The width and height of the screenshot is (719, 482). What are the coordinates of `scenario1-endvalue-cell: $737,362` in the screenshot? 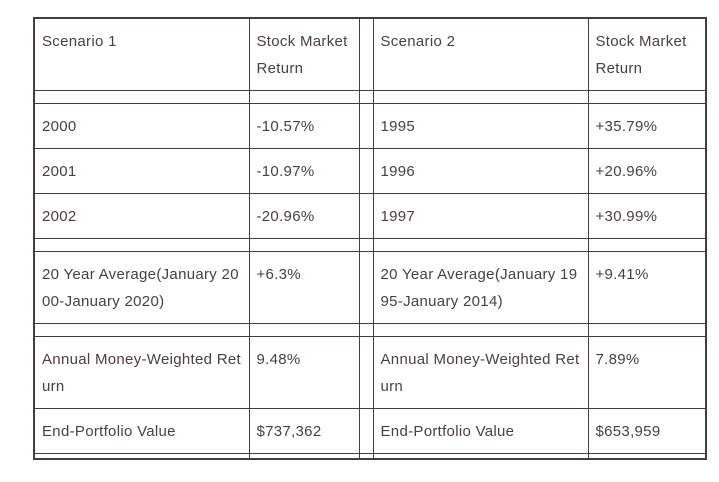 It's located at (304, 431).